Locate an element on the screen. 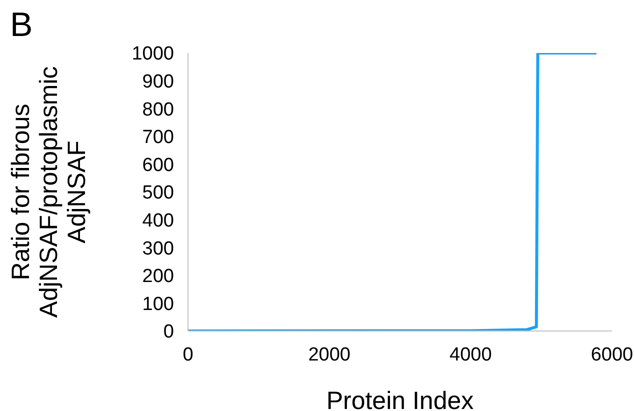 The image size is (634, 411). x-tick-label: 6000 is located at coordinates (612, 355).